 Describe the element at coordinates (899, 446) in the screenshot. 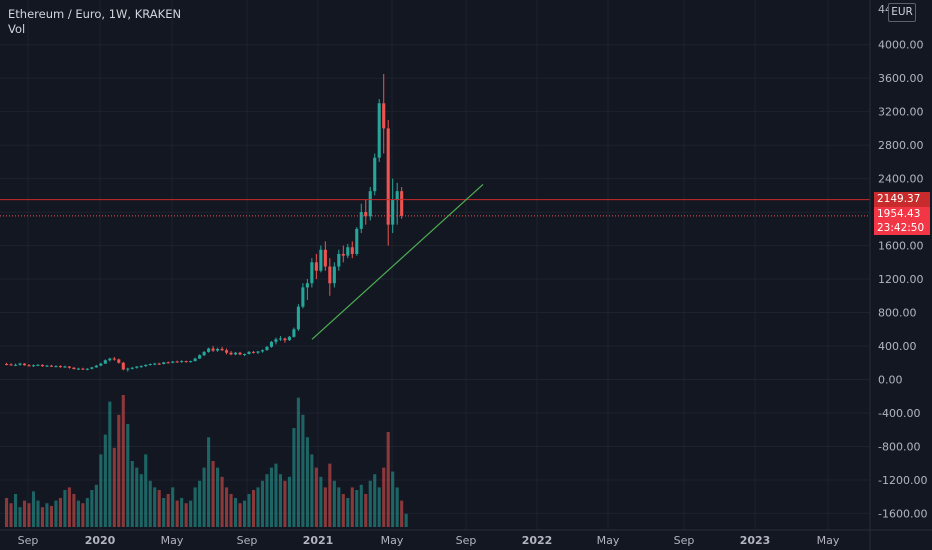

I see `price-tick-label: -800.00` at that location.